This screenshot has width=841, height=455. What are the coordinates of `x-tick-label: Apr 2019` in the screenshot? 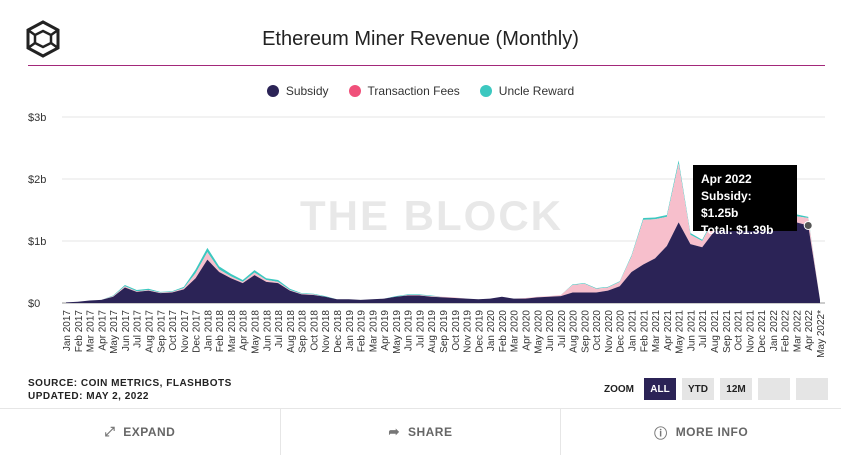 It's located at (385, 330).